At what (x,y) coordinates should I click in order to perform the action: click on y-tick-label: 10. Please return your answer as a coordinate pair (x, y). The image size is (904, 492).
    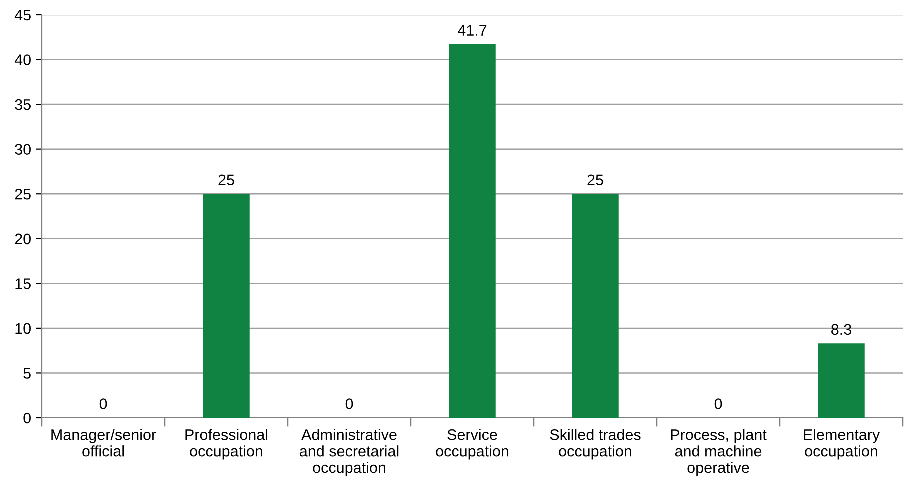
    Looking at the image, I should click on (23, 328).